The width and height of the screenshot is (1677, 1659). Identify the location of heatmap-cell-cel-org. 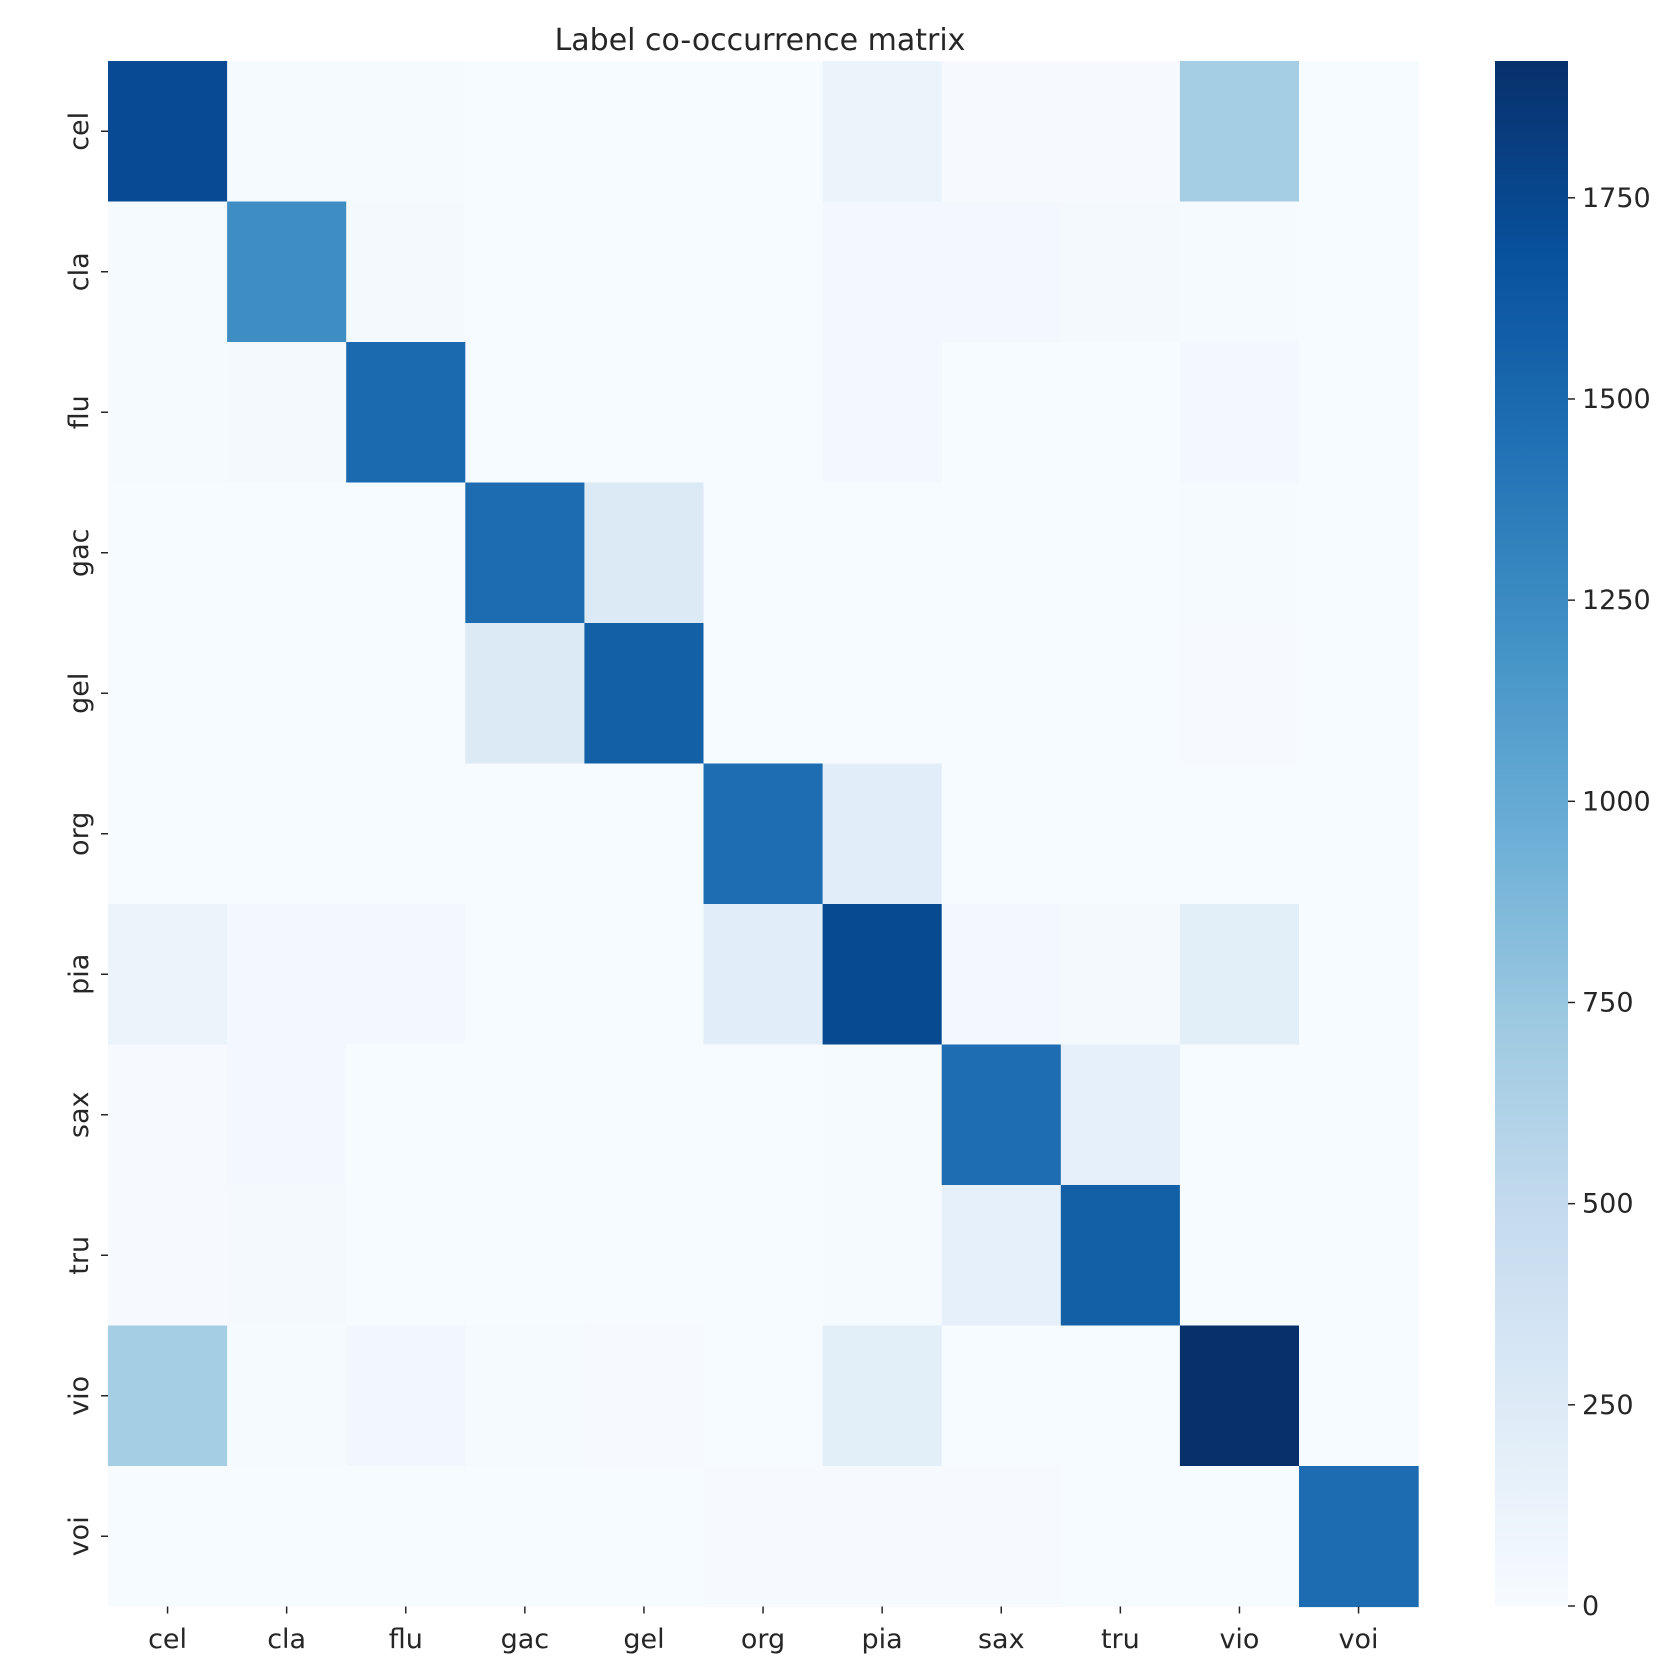
(763, 132).